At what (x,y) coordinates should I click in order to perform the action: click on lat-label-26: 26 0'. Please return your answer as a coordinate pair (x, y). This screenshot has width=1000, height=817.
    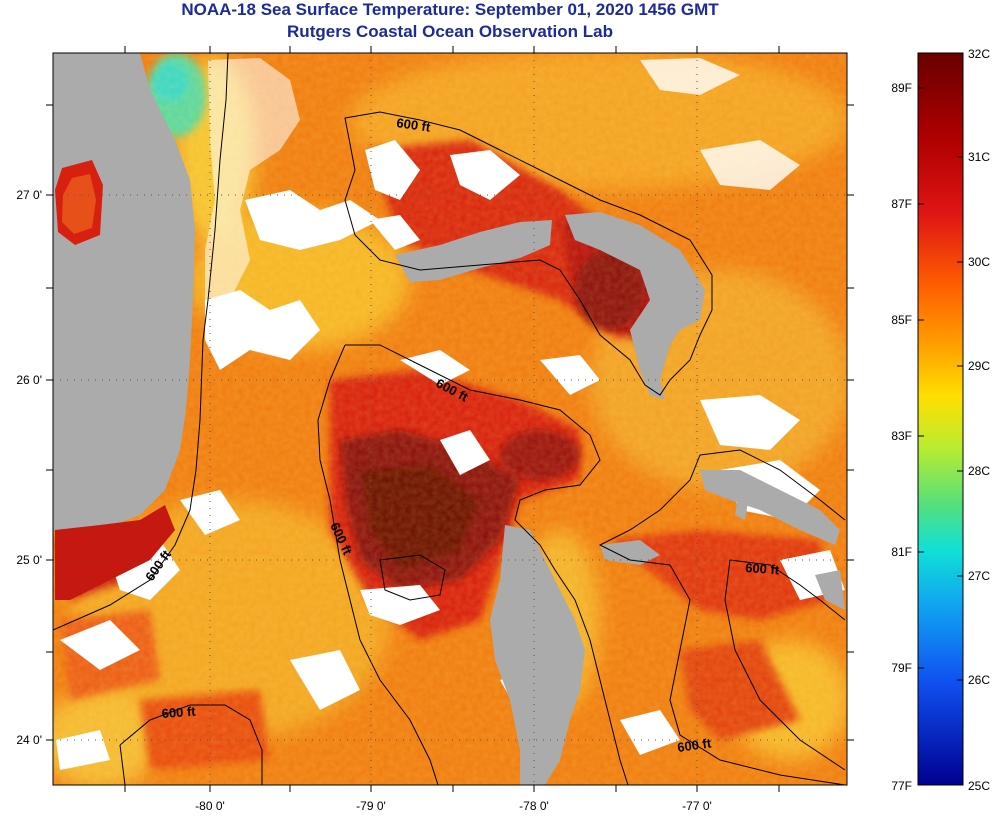
    Looking at the image, I should click on (29, 380).